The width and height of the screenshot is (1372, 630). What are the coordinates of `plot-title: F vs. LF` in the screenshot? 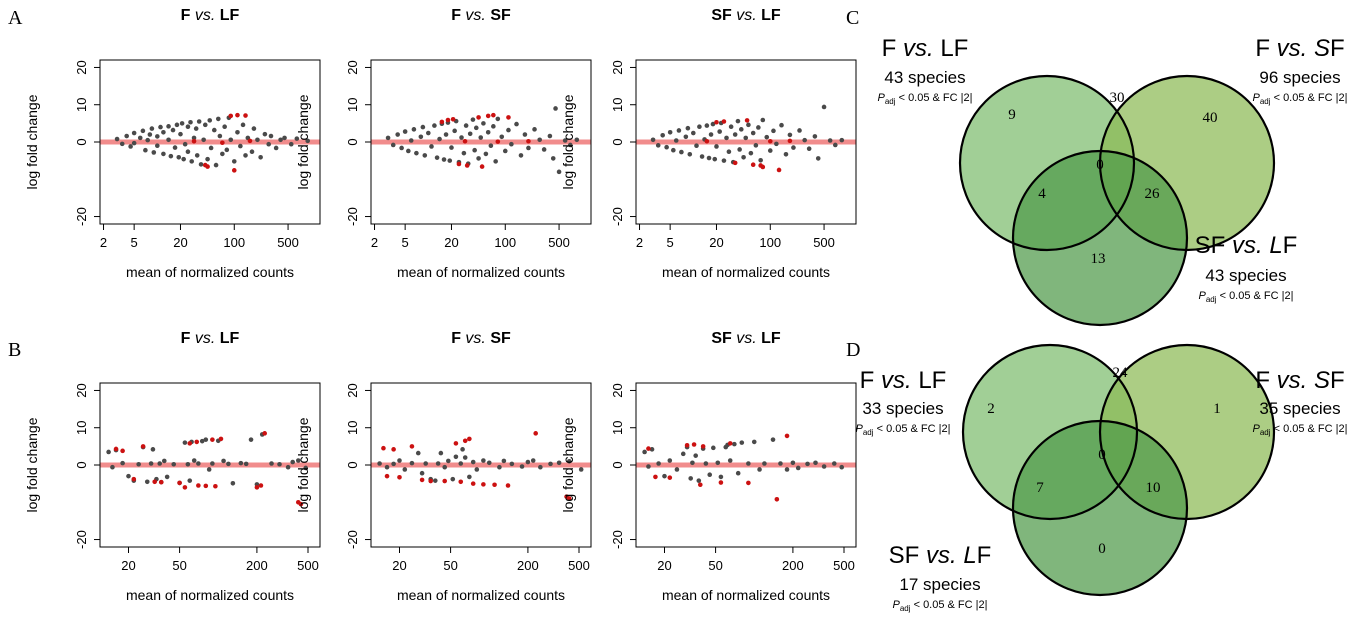 It's located at (210, 338).